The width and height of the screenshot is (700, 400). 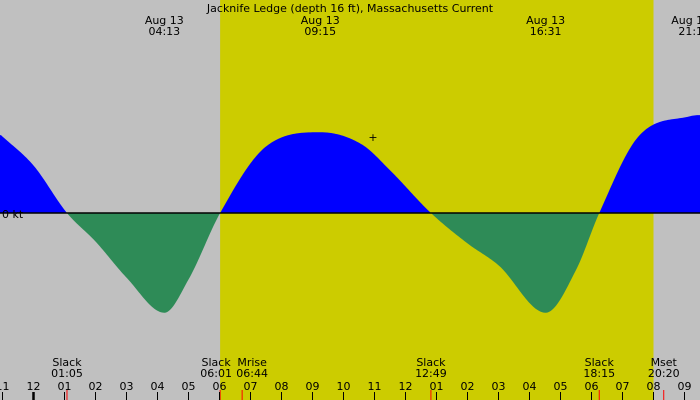 I want to click on event-time-label: 18:15, so click(x=599, y=373).